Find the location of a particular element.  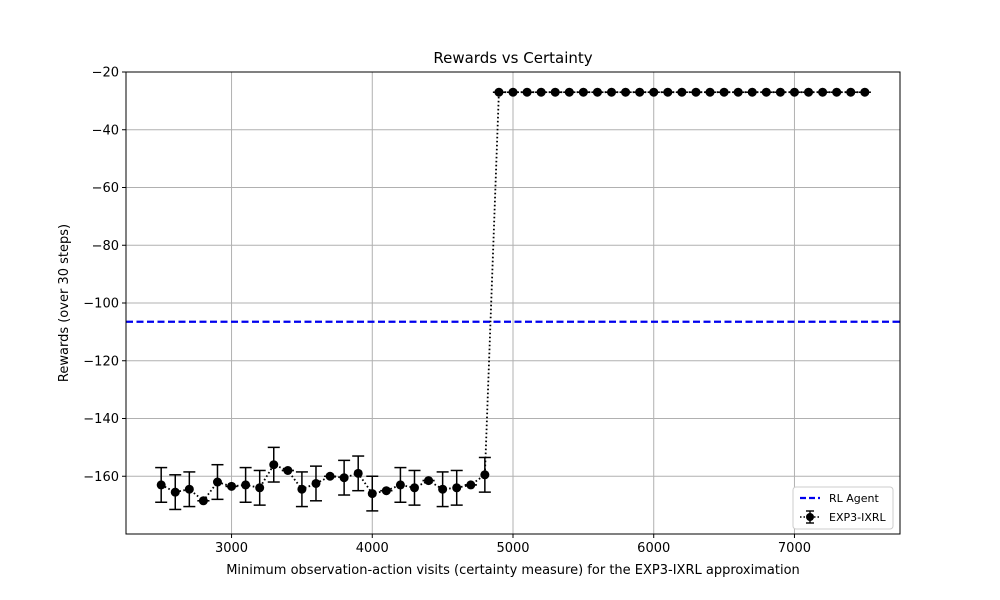

x-tick-label: 7000 is located at coordinates (794, 548).